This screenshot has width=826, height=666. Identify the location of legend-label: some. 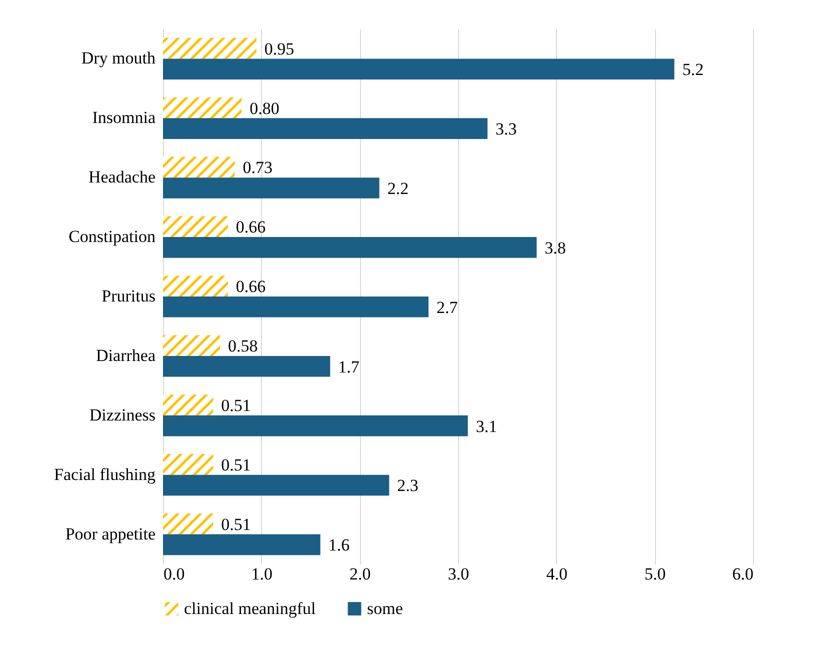
(385, 608).